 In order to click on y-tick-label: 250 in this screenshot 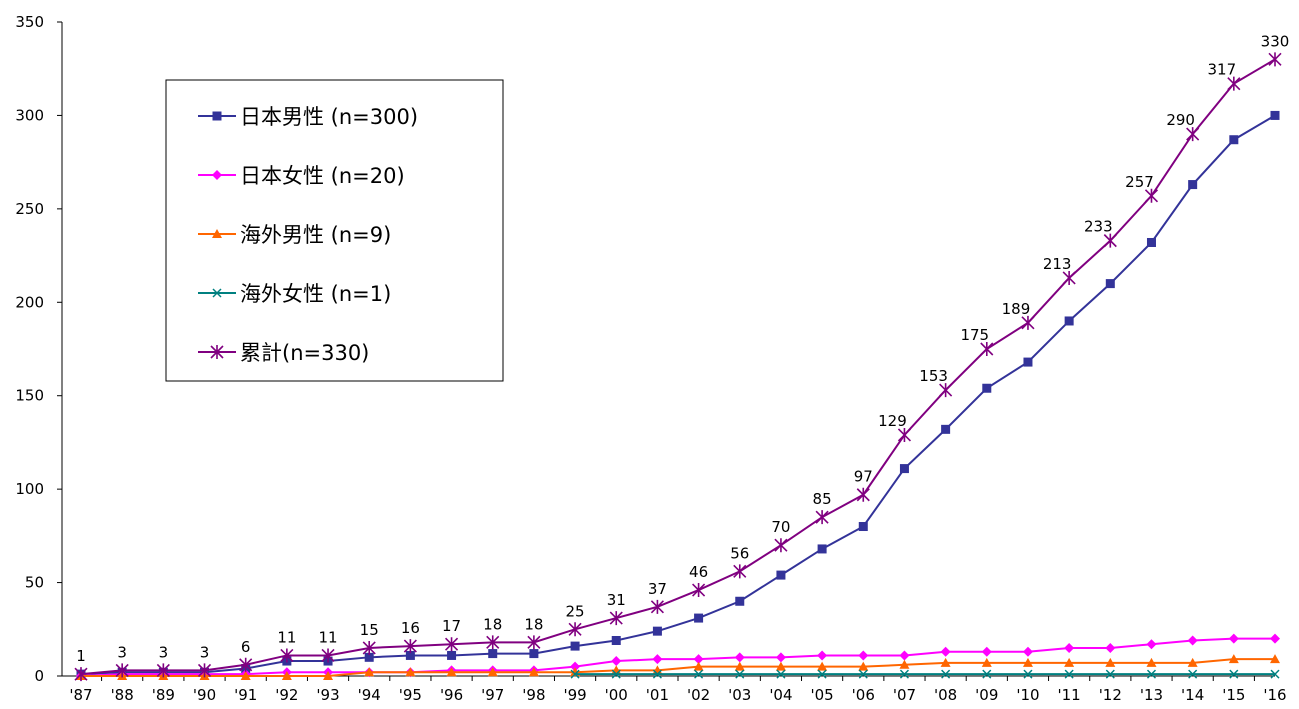, I will do `click(29, 209)`.